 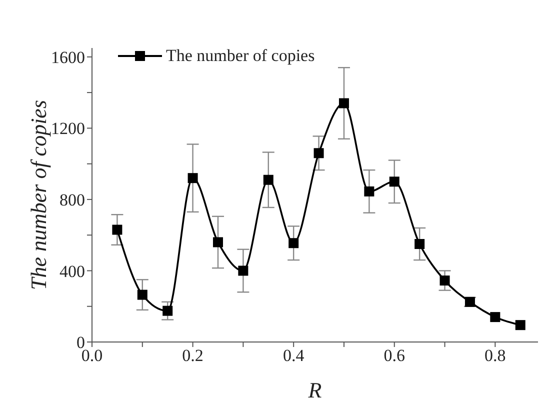 What do you see at coordinates (72, 271) in the screenshot?
I see `y-tick-label: 400` at bounding box center [72, 271].